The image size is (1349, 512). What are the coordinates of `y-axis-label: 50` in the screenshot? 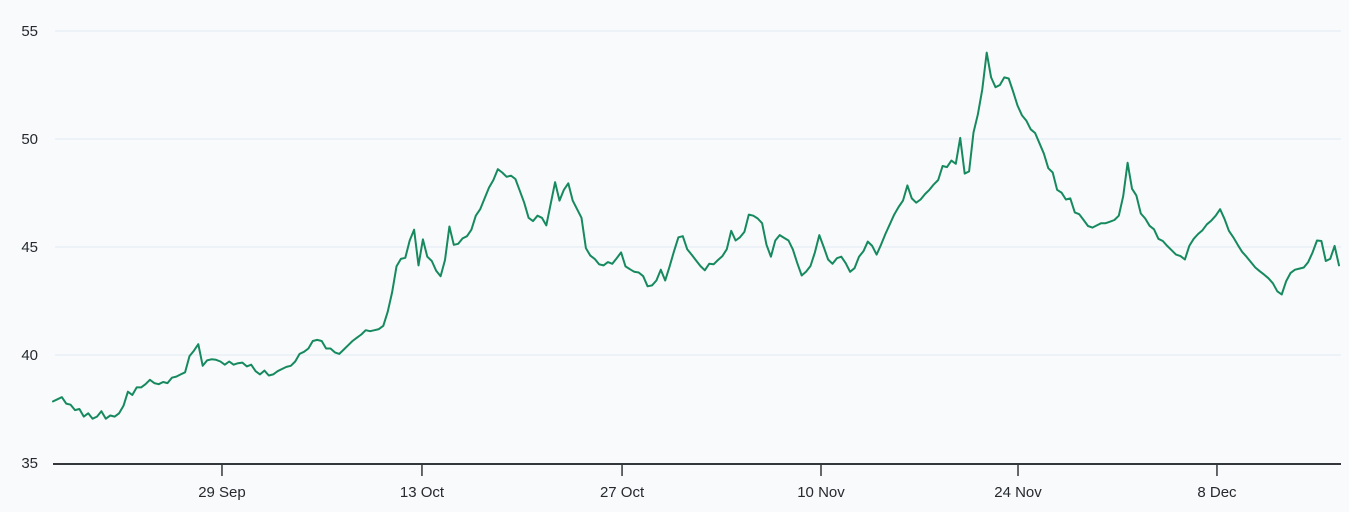 It's located at (29, 139).